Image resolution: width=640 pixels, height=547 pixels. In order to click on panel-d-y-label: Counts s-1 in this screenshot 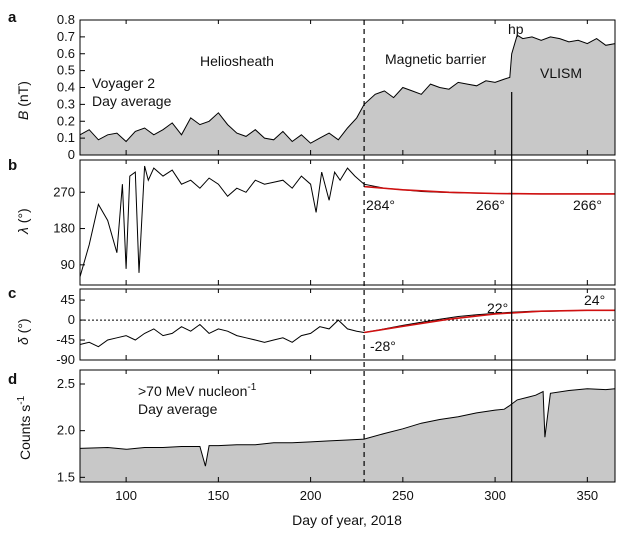, I will do `click(24, 427)`.